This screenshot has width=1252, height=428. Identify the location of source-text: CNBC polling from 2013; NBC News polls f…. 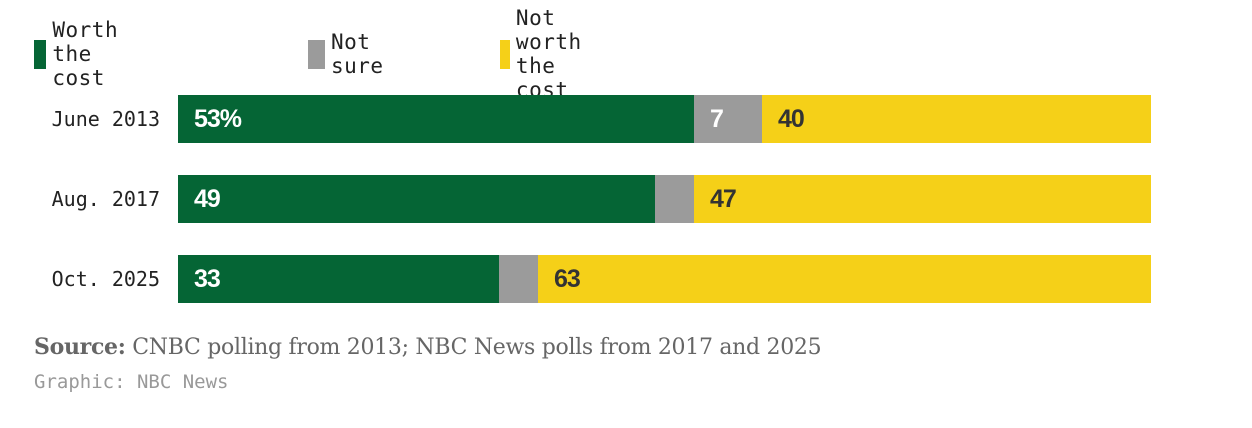
(473, 347).